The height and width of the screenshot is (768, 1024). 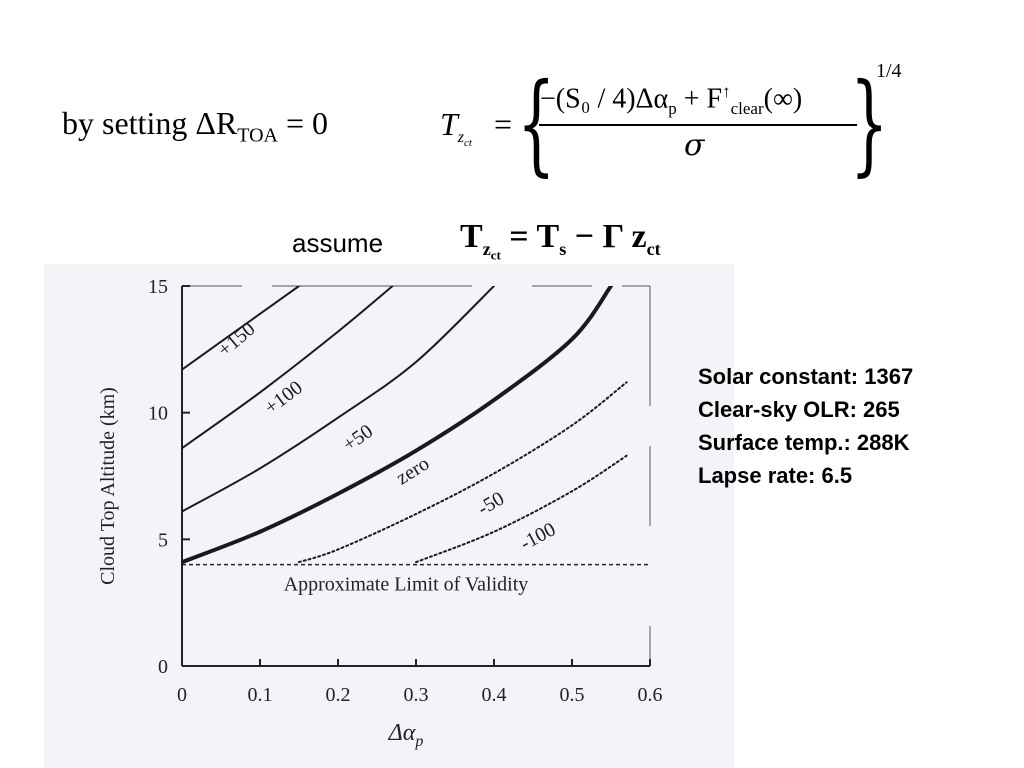 I want to click on series-label: +50, so click(x=358, y=438).